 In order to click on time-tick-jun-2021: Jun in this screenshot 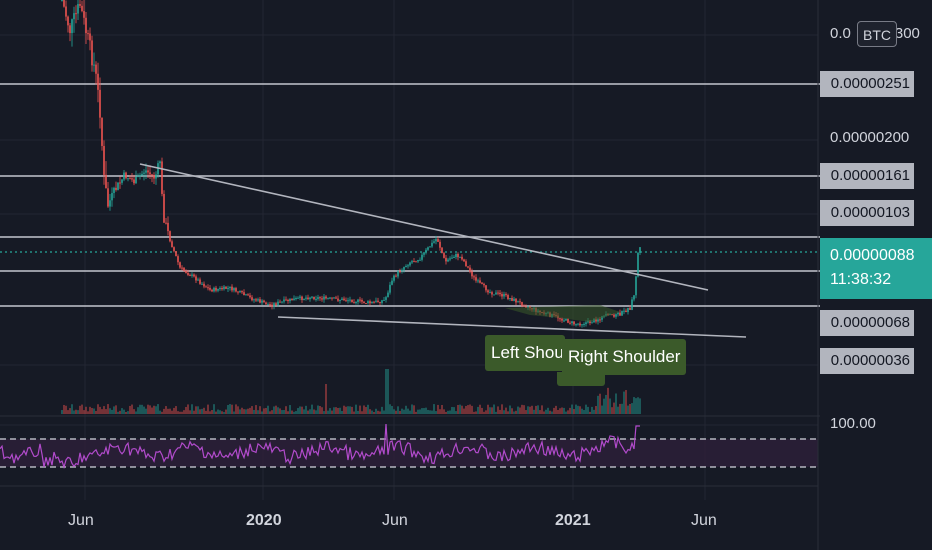, I will do `click(704, 520)`.